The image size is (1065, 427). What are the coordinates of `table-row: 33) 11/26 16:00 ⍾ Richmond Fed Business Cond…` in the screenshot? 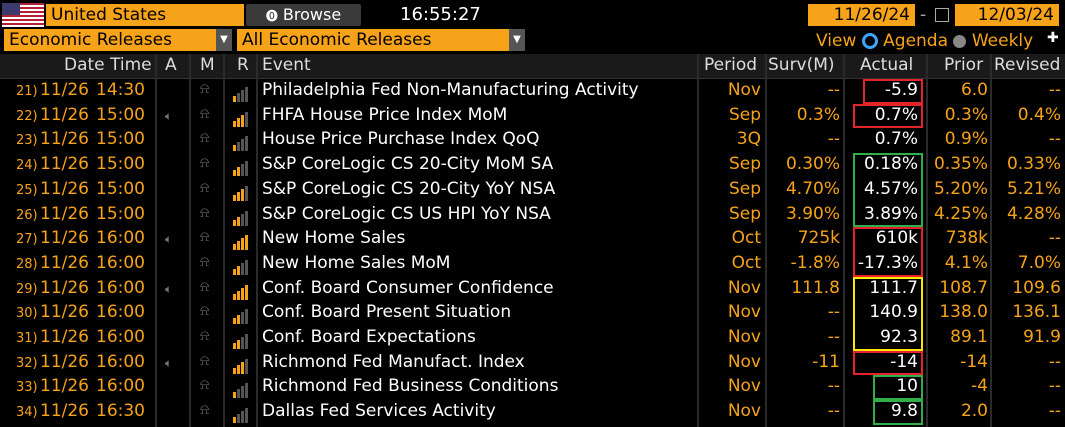 It's located at (532, 387).